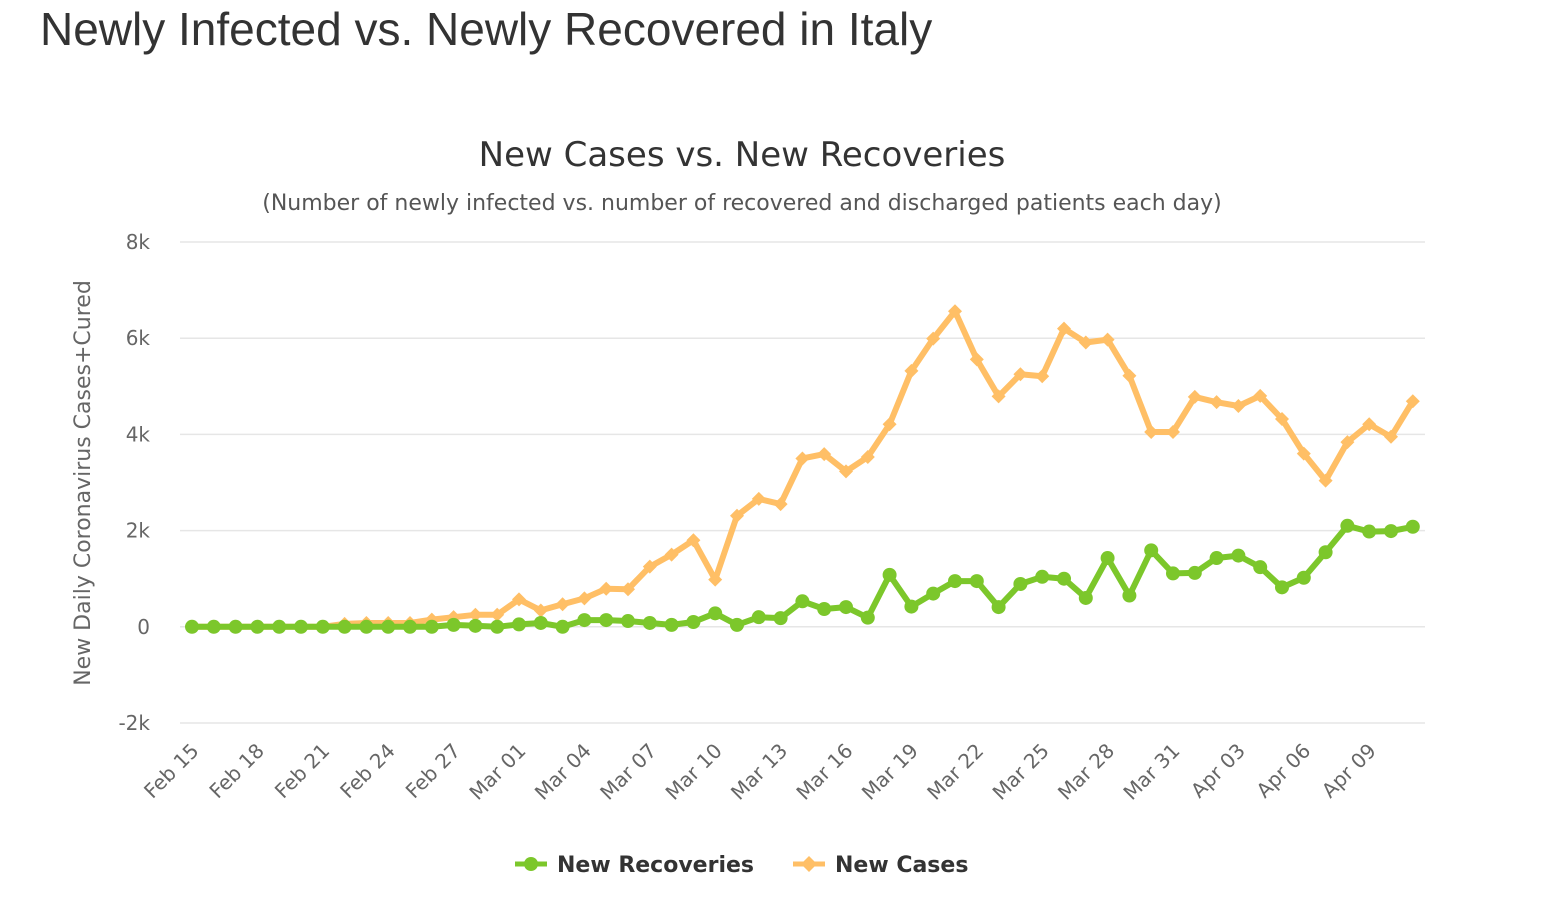  I want to click on legend: New Recoveries New Cases, so click(741, 865).